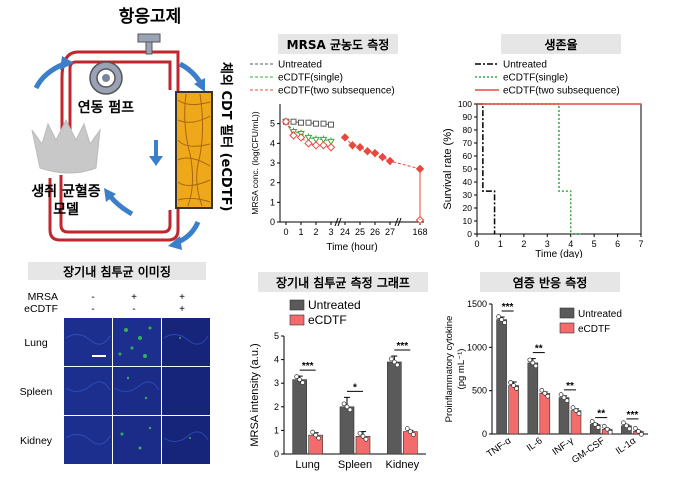 The image size is (677, 481). What do you see at coordinates (468, 221) in the screenshot?
I see `y-tick-label: 10` at bounding box center [468, 221].